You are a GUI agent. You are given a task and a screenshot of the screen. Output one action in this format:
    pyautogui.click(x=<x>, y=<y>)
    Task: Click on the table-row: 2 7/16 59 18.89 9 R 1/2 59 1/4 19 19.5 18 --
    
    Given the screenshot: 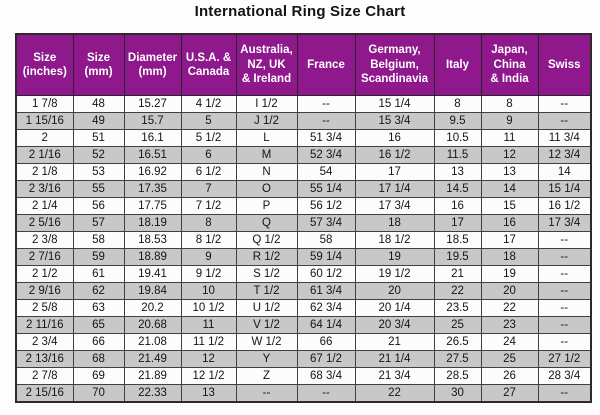 What is the action you would take?
    pyautogui.click(x=303, y=257)
    